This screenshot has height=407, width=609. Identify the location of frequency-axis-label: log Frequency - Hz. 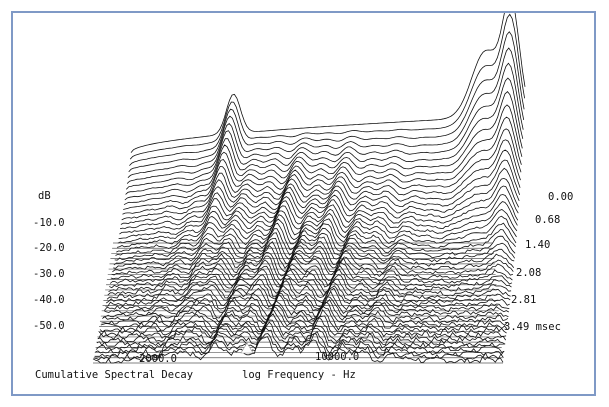
(299, 375).